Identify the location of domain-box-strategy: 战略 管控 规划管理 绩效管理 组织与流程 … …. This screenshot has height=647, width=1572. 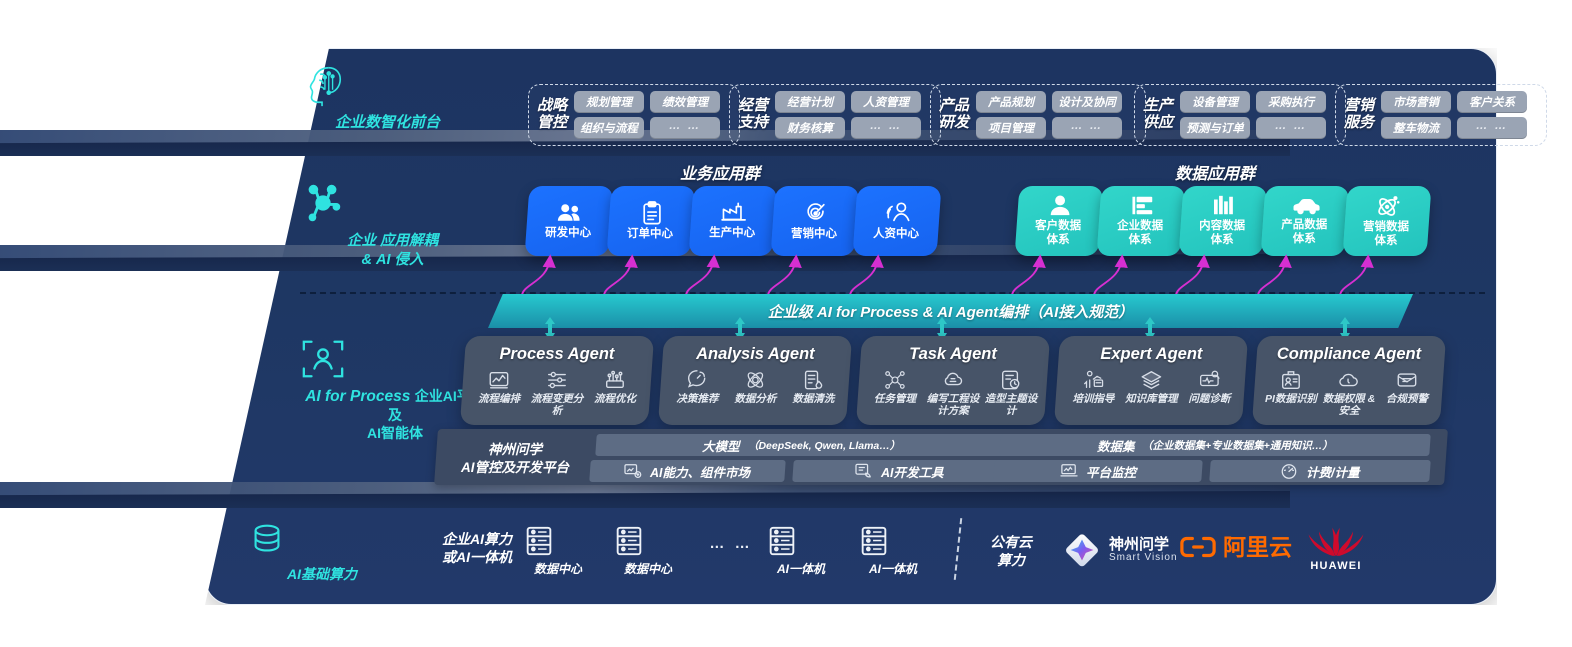
(634, 115).